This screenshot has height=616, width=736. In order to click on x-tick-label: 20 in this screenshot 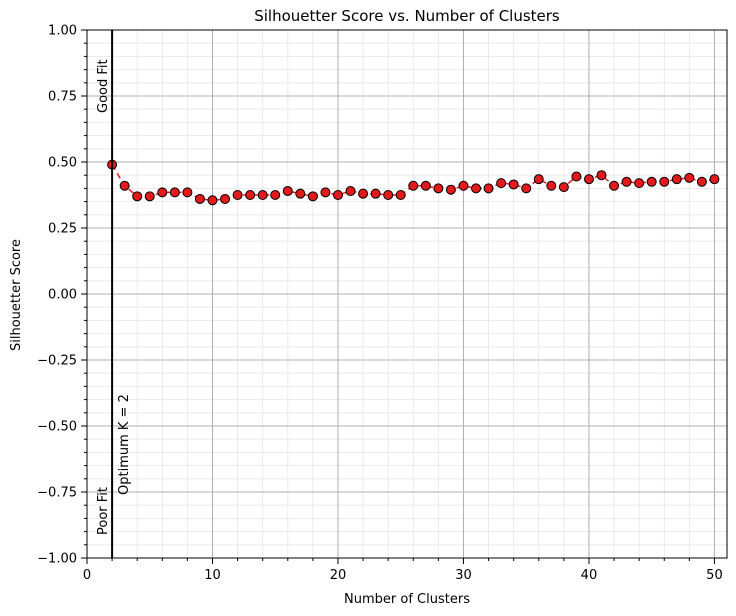, I will do `click(338, 575)`.